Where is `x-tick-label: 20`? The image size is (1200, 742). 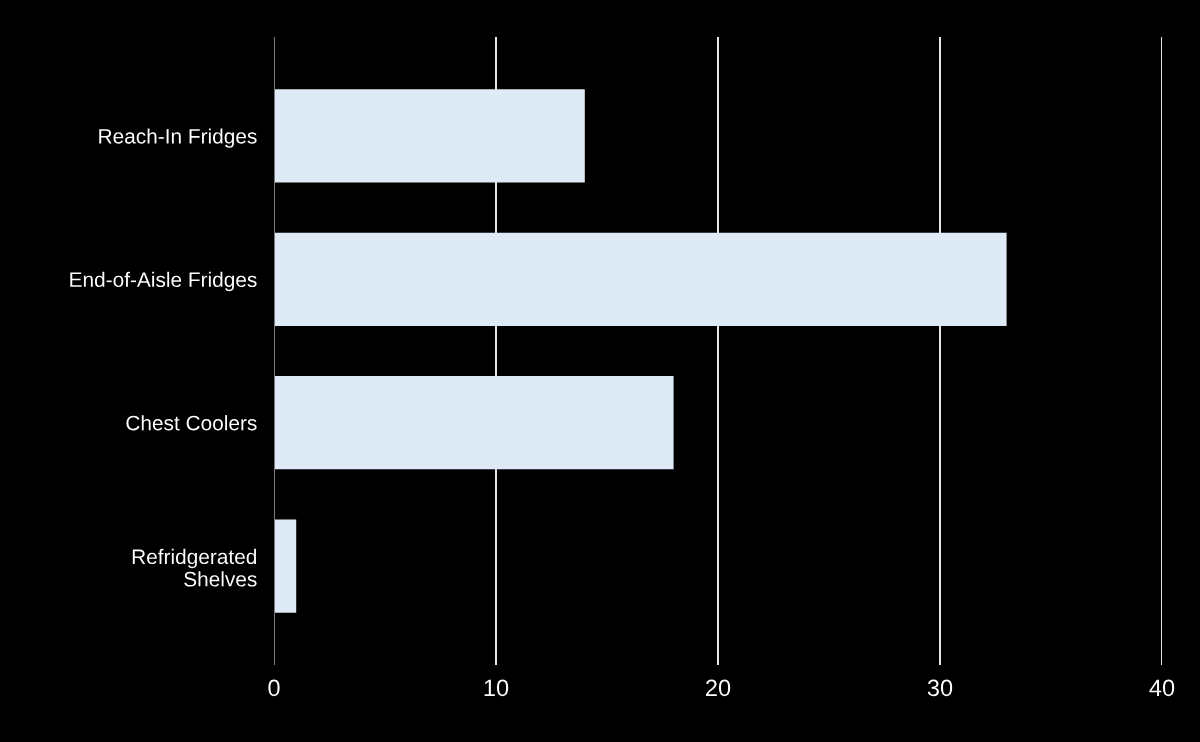
x-tick-label: 20 is located at coordinates (718, 688).